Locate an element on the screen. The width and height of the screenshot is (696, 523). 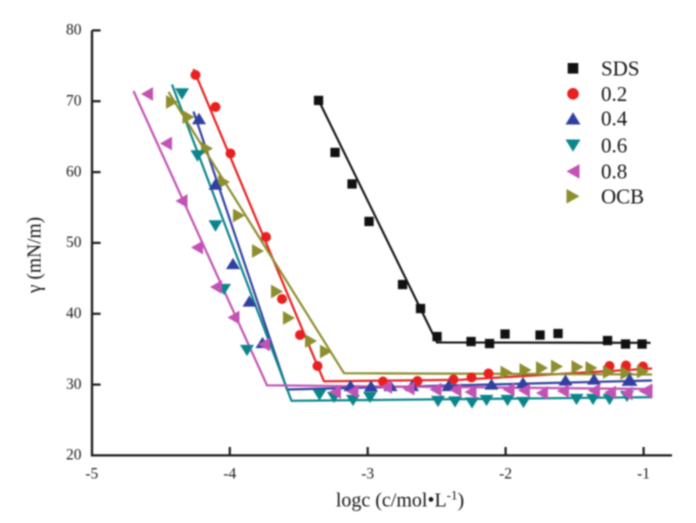
svg-text: SDS is located at coordinates (620, 68).